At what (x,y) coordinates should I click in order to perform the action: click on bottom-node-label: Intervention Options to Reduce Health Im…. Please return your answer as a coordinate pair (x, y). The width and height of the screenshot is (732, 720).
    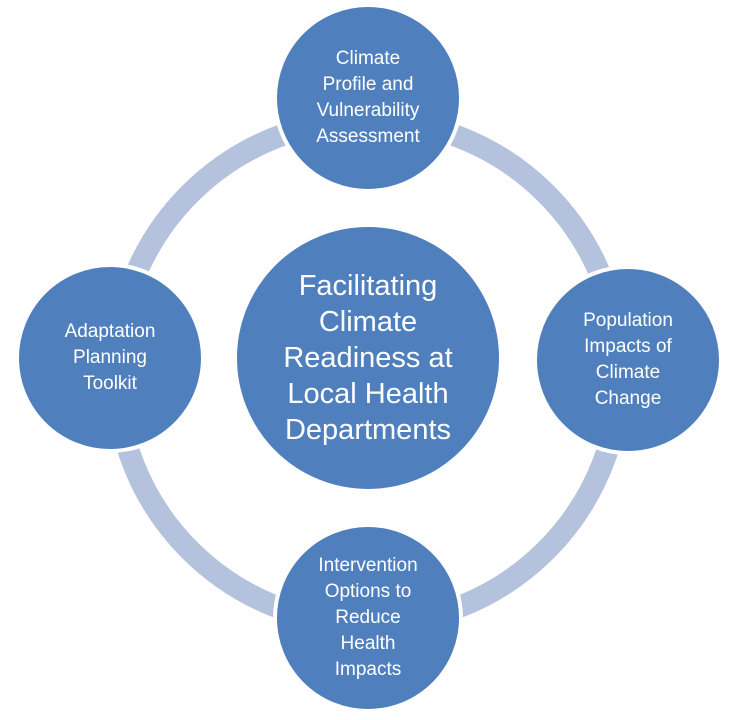
    Looking at the image, I should click on (368, 617).